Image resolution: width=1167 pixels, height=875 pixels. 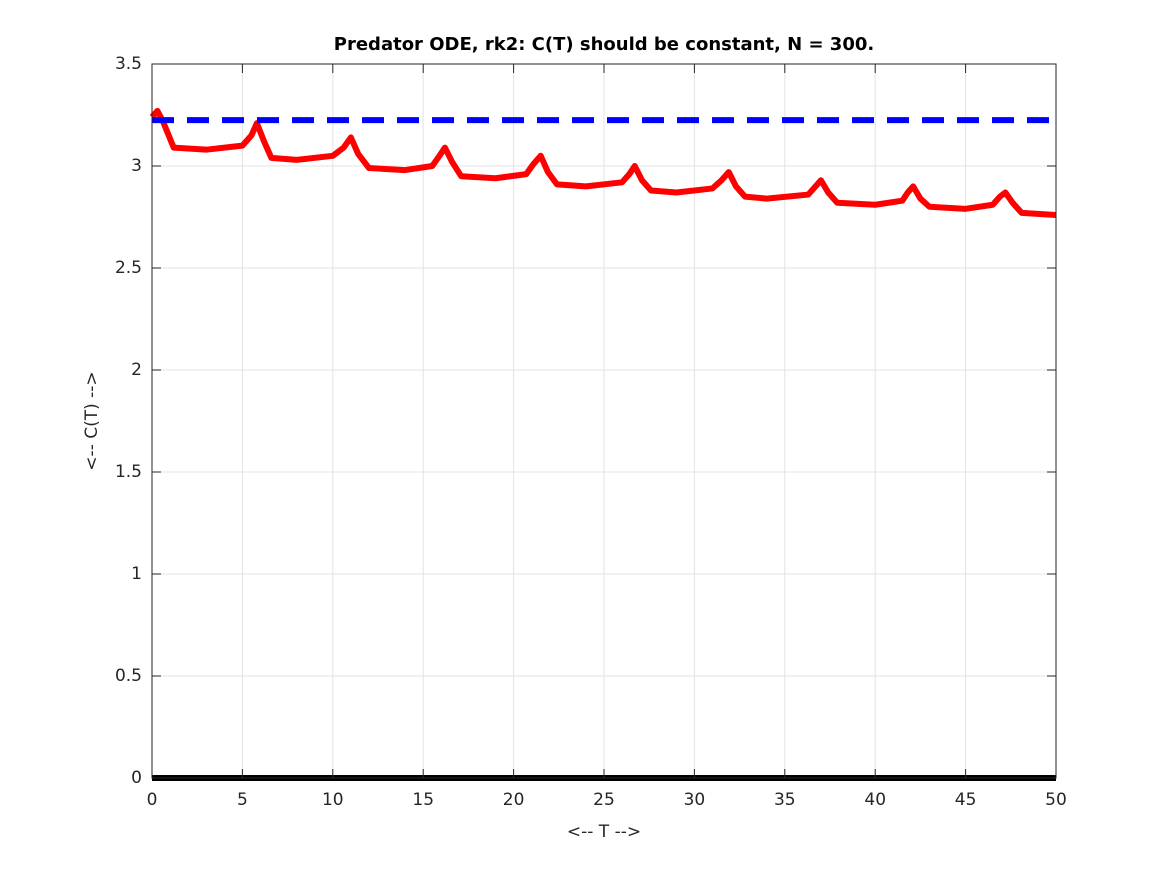 What do you see at coordinates (136, 166) in the screenshot?
I see `y-tick-label: 3` at bounding box center [136, 166].